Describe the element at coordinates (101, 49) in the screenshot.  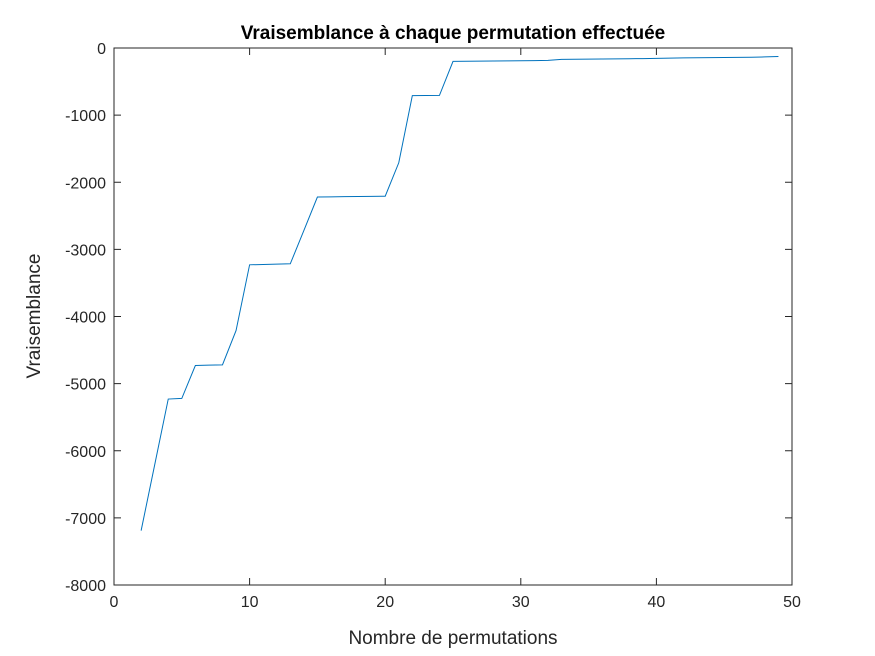
I see `y-tick-label: 0` at that location.